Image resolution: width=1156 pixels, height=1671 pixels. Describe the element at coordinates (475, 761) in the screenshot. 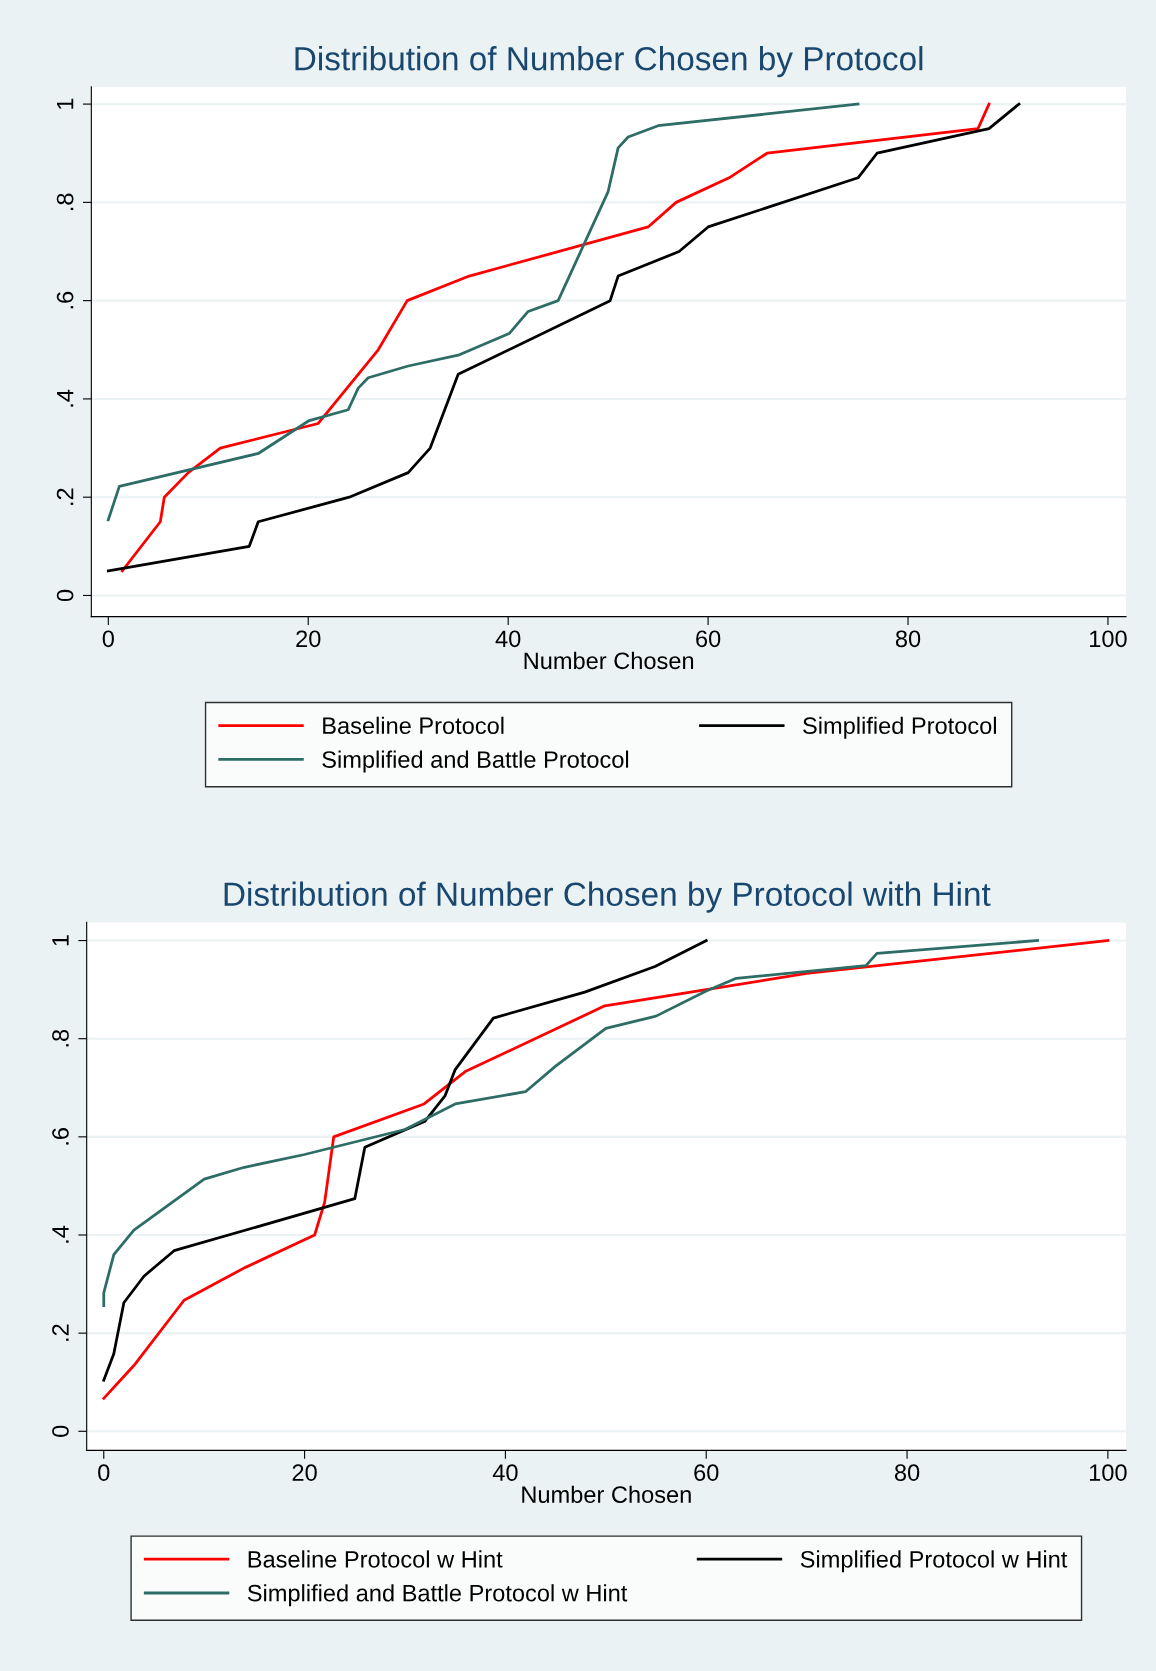

I see `legend-label: Simplified and Battle Protocol` at that location.